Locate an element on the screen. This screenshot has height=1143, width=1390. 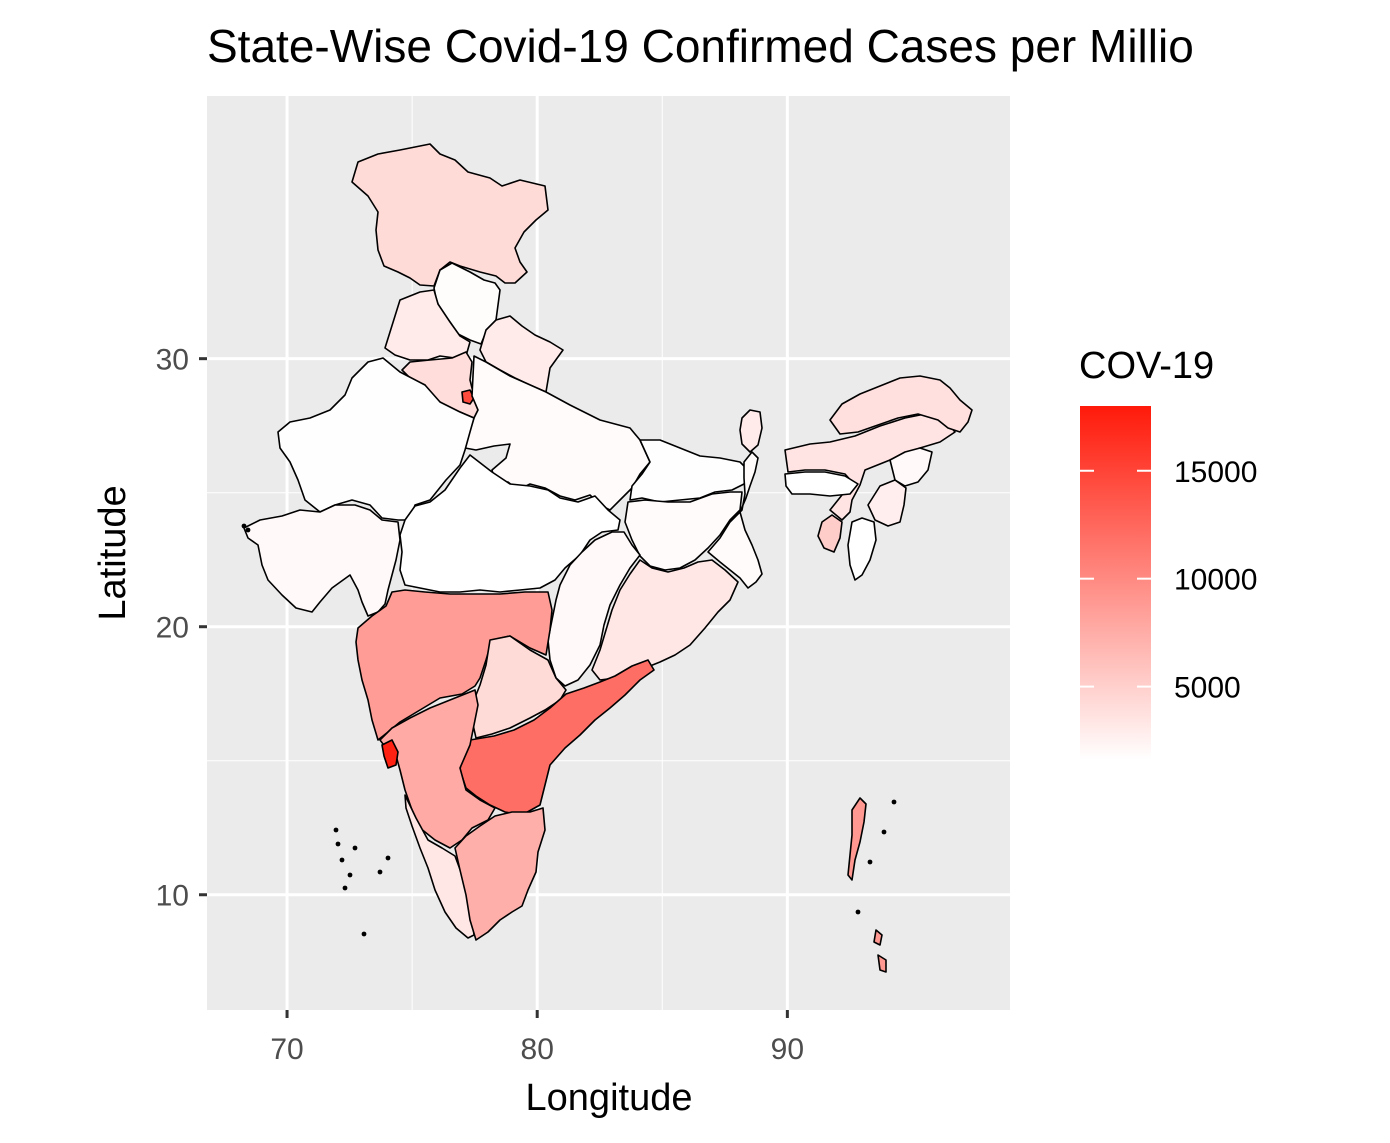
x-tick-label: 90 is located at coordinates (787, 1049).